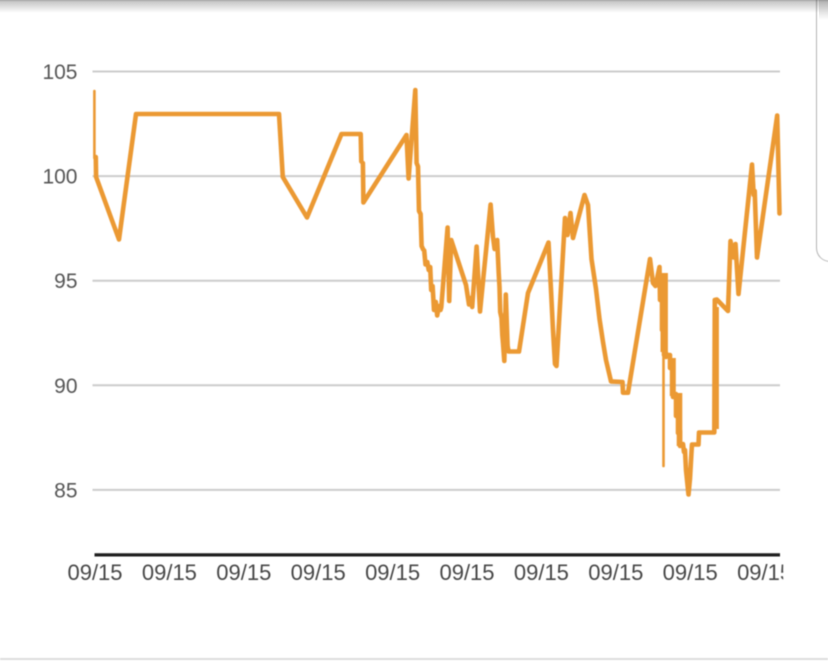 The height and width of the screenshot is (665, 828). I want to click on svg-text: 95, so click(65, 281).